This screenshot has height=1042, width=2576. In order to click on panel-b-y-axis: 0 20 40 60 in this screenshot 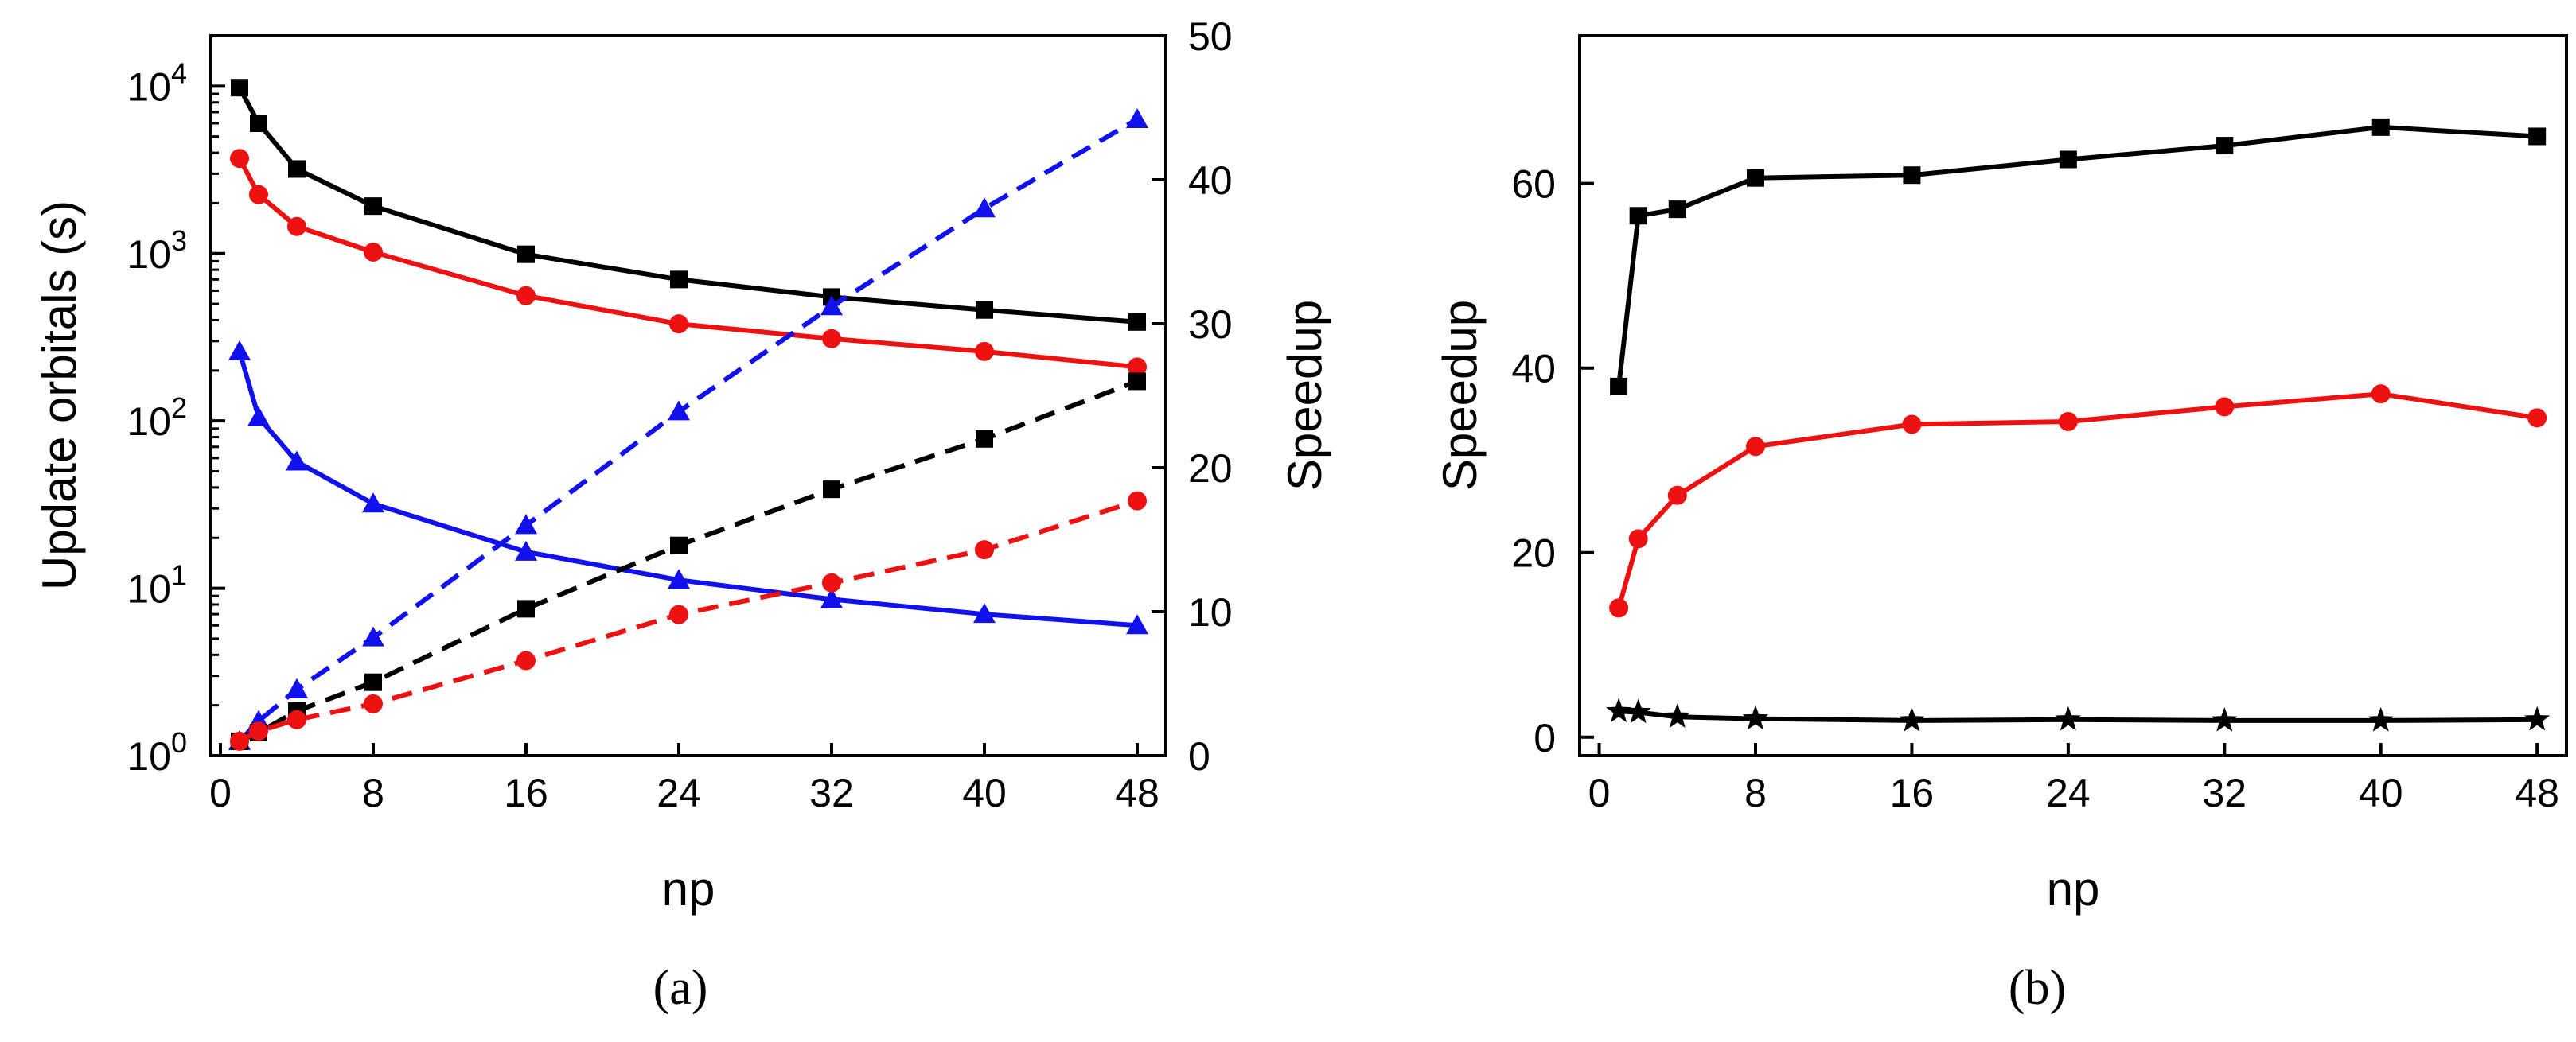, I will do `click(1552, 461)`.